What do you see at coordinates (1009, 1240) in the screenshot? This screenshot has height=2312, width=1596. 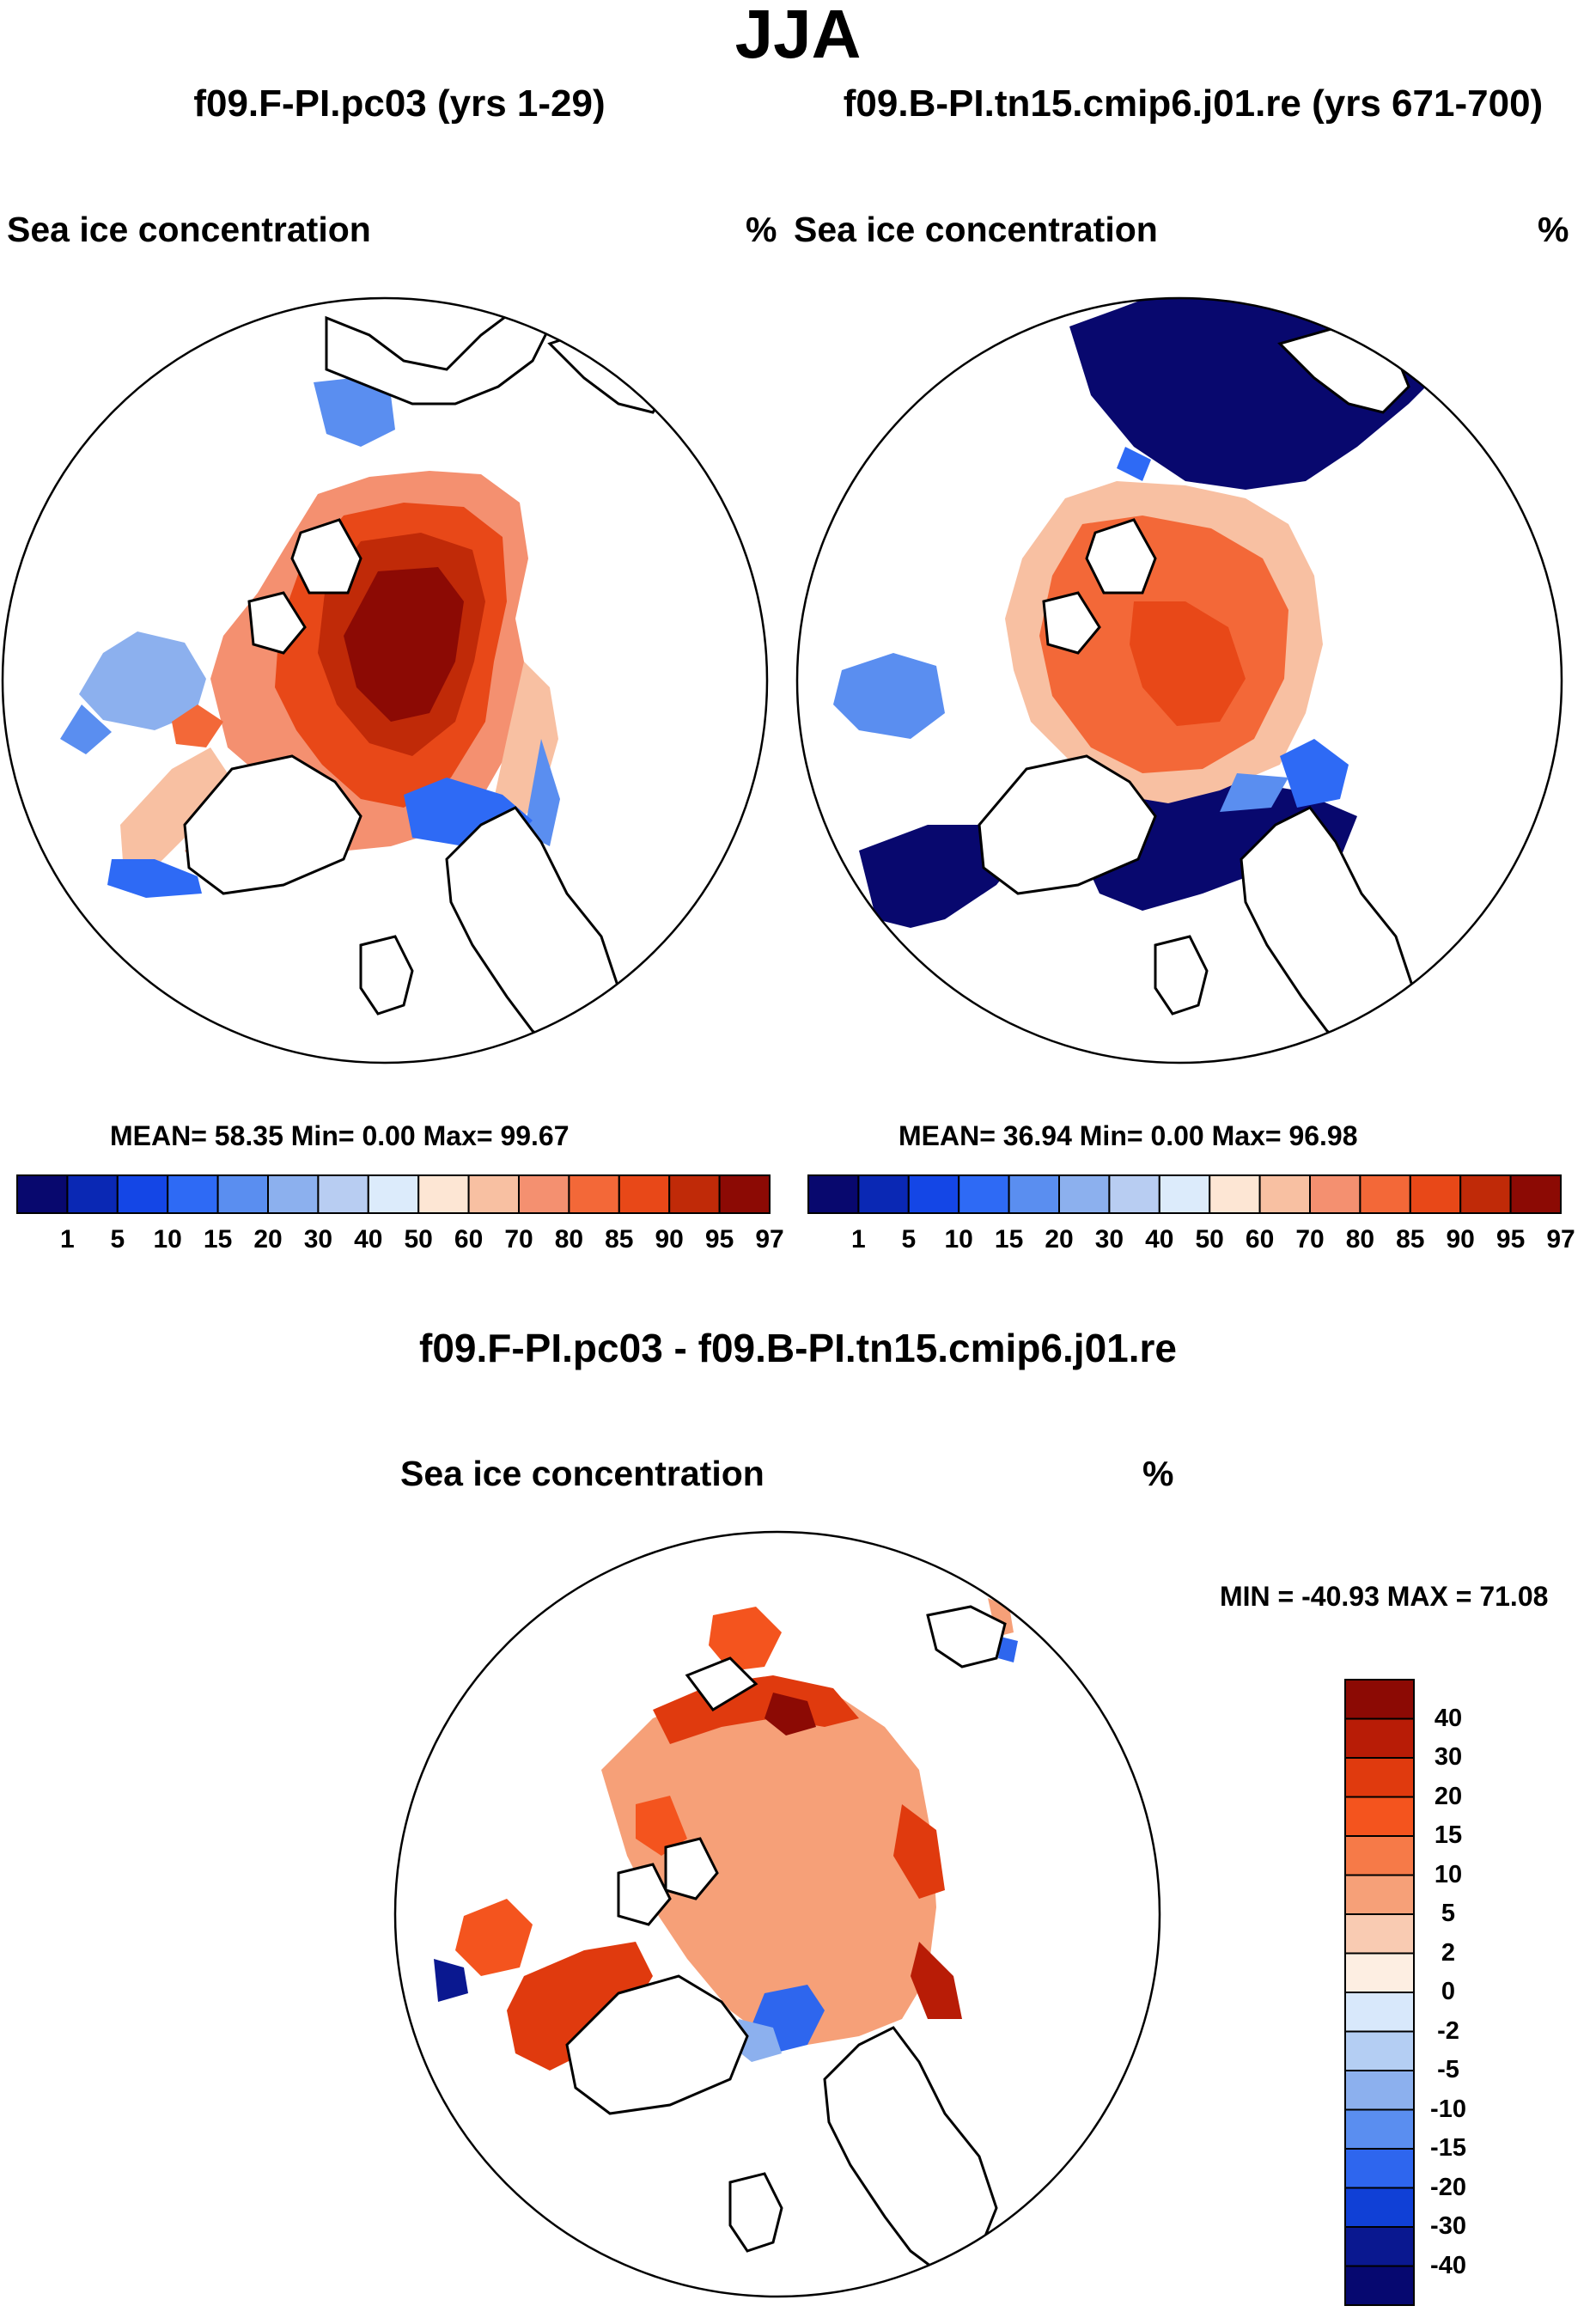 I see `right-colorbar-tick: 15` at bounding box center [1009, 1240].